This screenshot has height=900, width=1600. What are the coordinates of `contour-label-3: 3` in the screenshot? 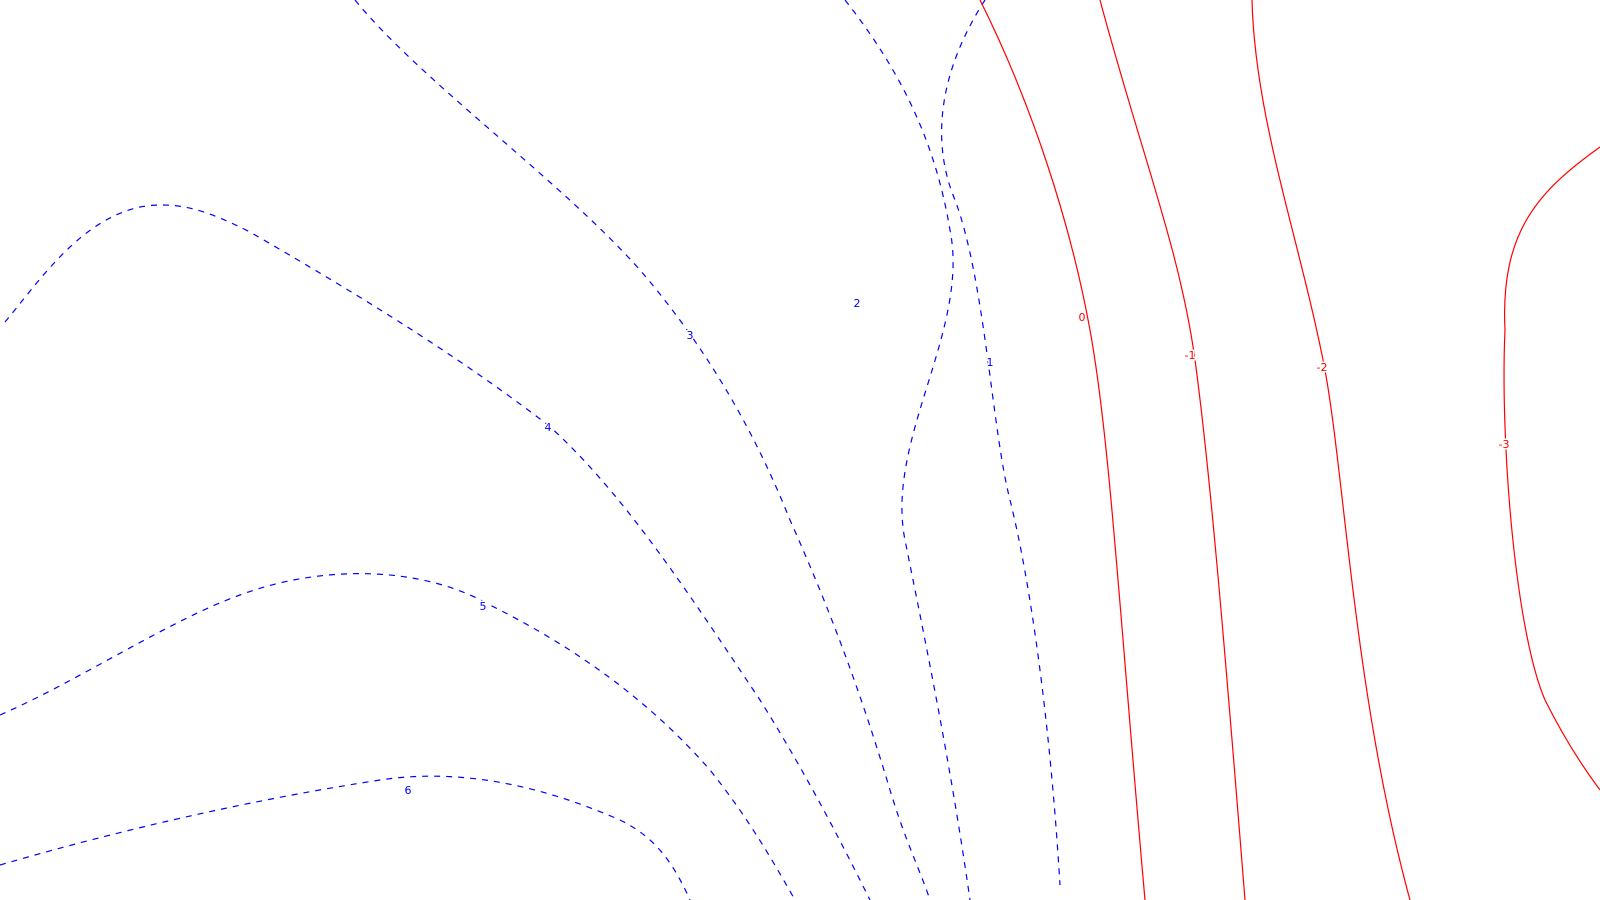 It's located at (690, 335).